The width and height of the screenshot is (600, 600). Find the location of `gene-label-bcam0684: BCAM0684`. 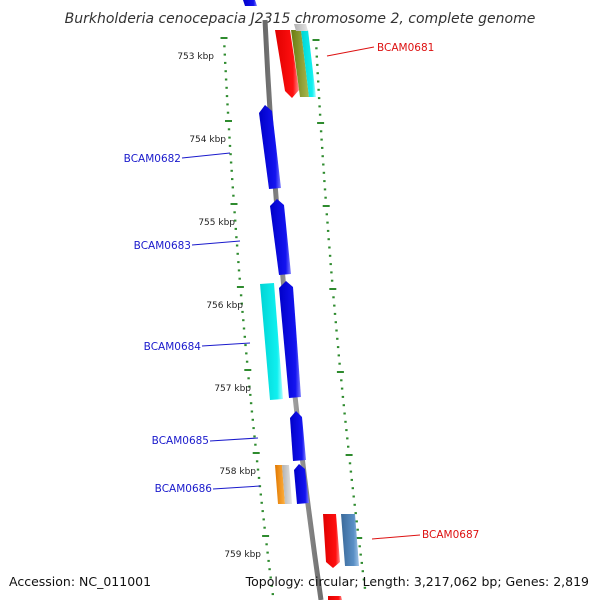

gene-label-bcam0684: BCAM0684 is located at coordinates (173, 347).